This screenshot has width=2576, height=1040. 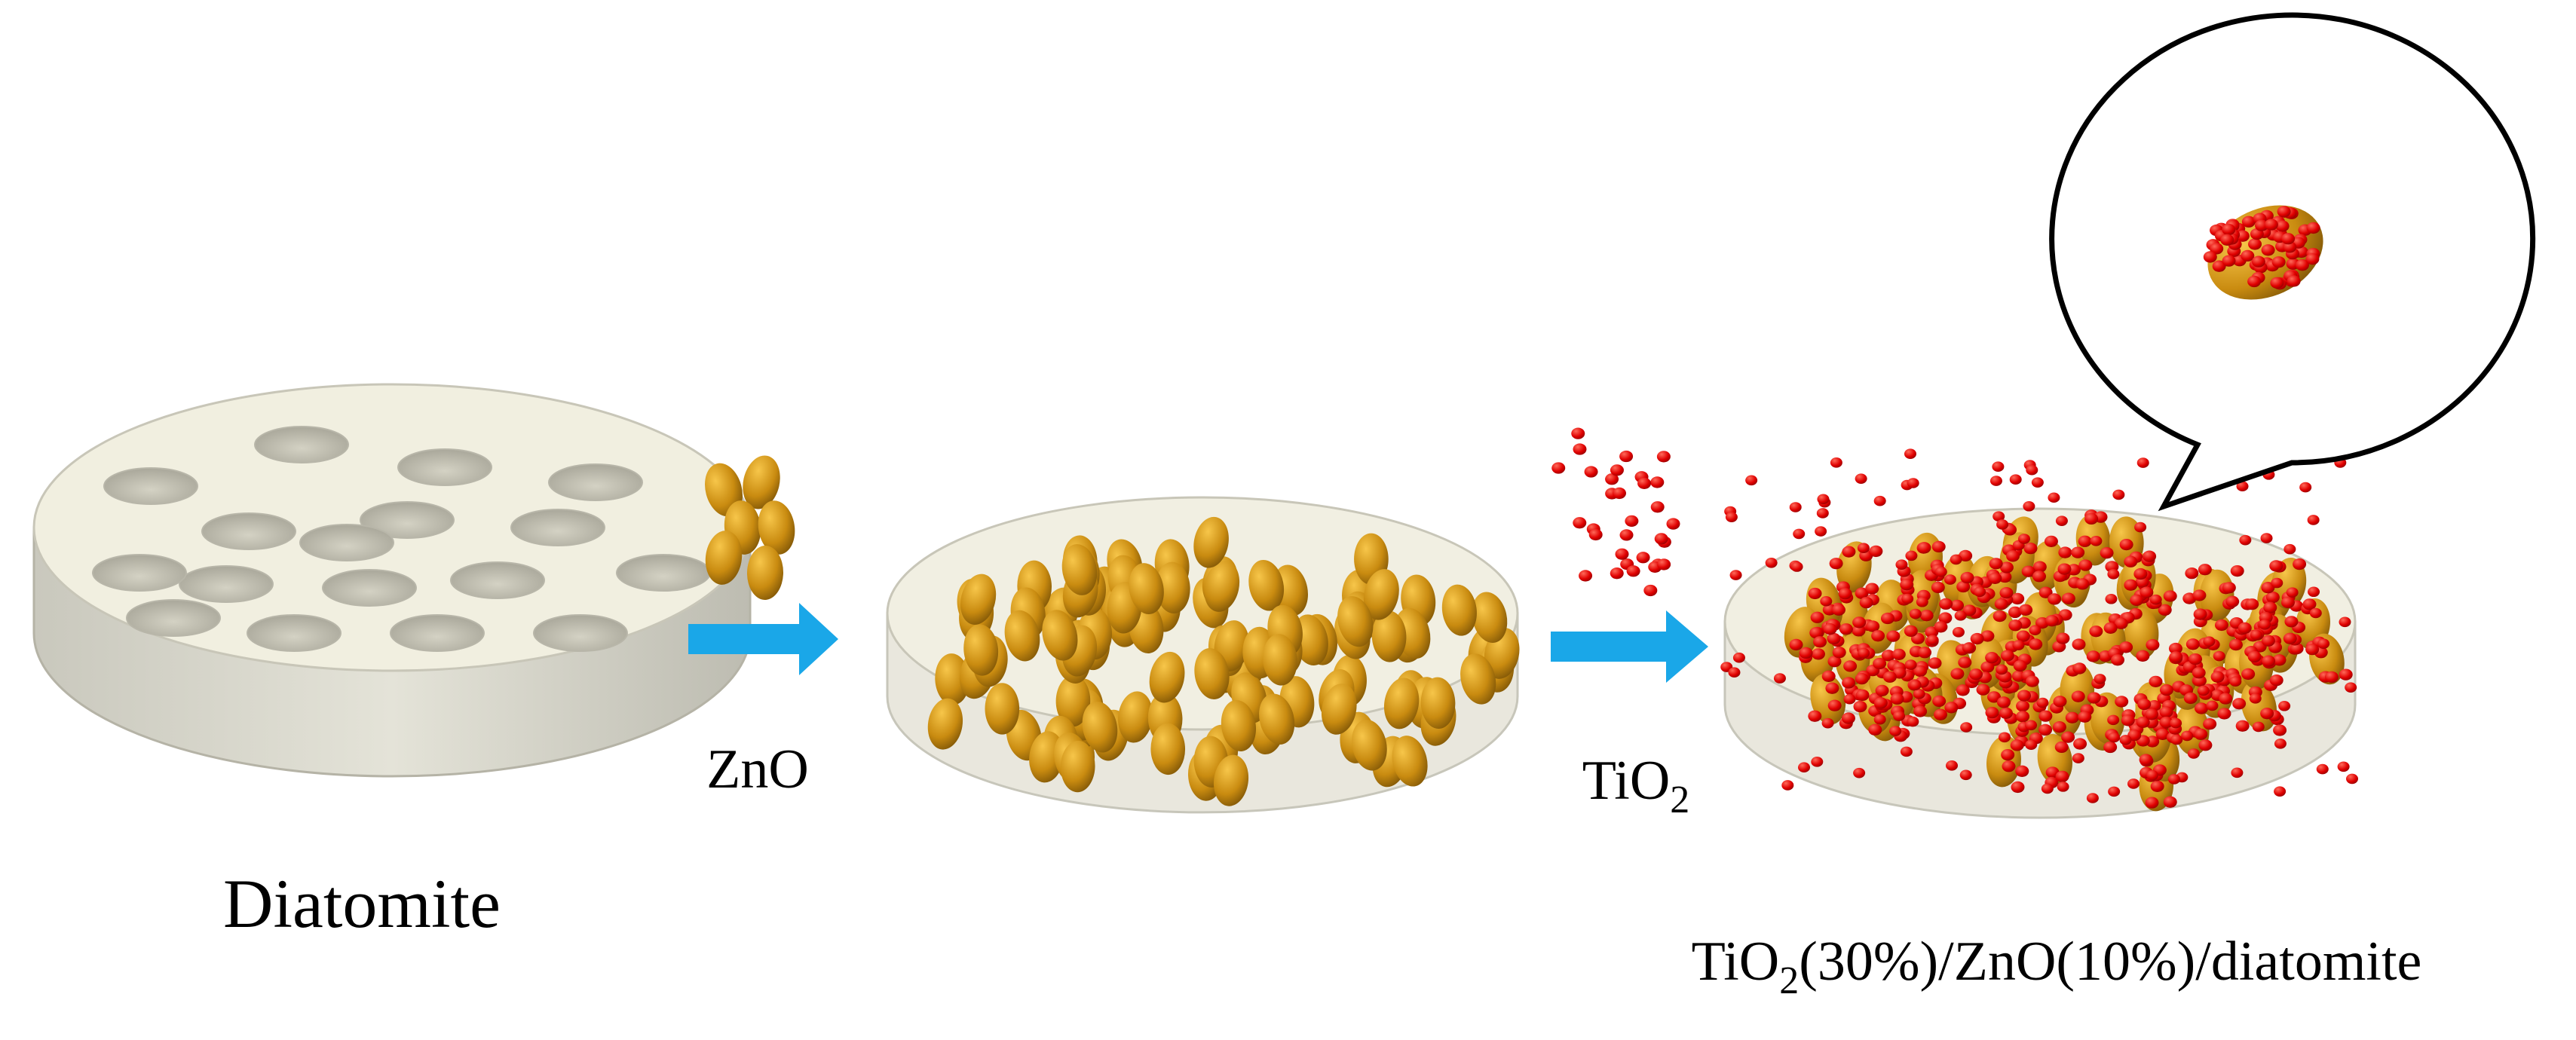 I want to click on tio2-particles, so click(x=1615, y=512).